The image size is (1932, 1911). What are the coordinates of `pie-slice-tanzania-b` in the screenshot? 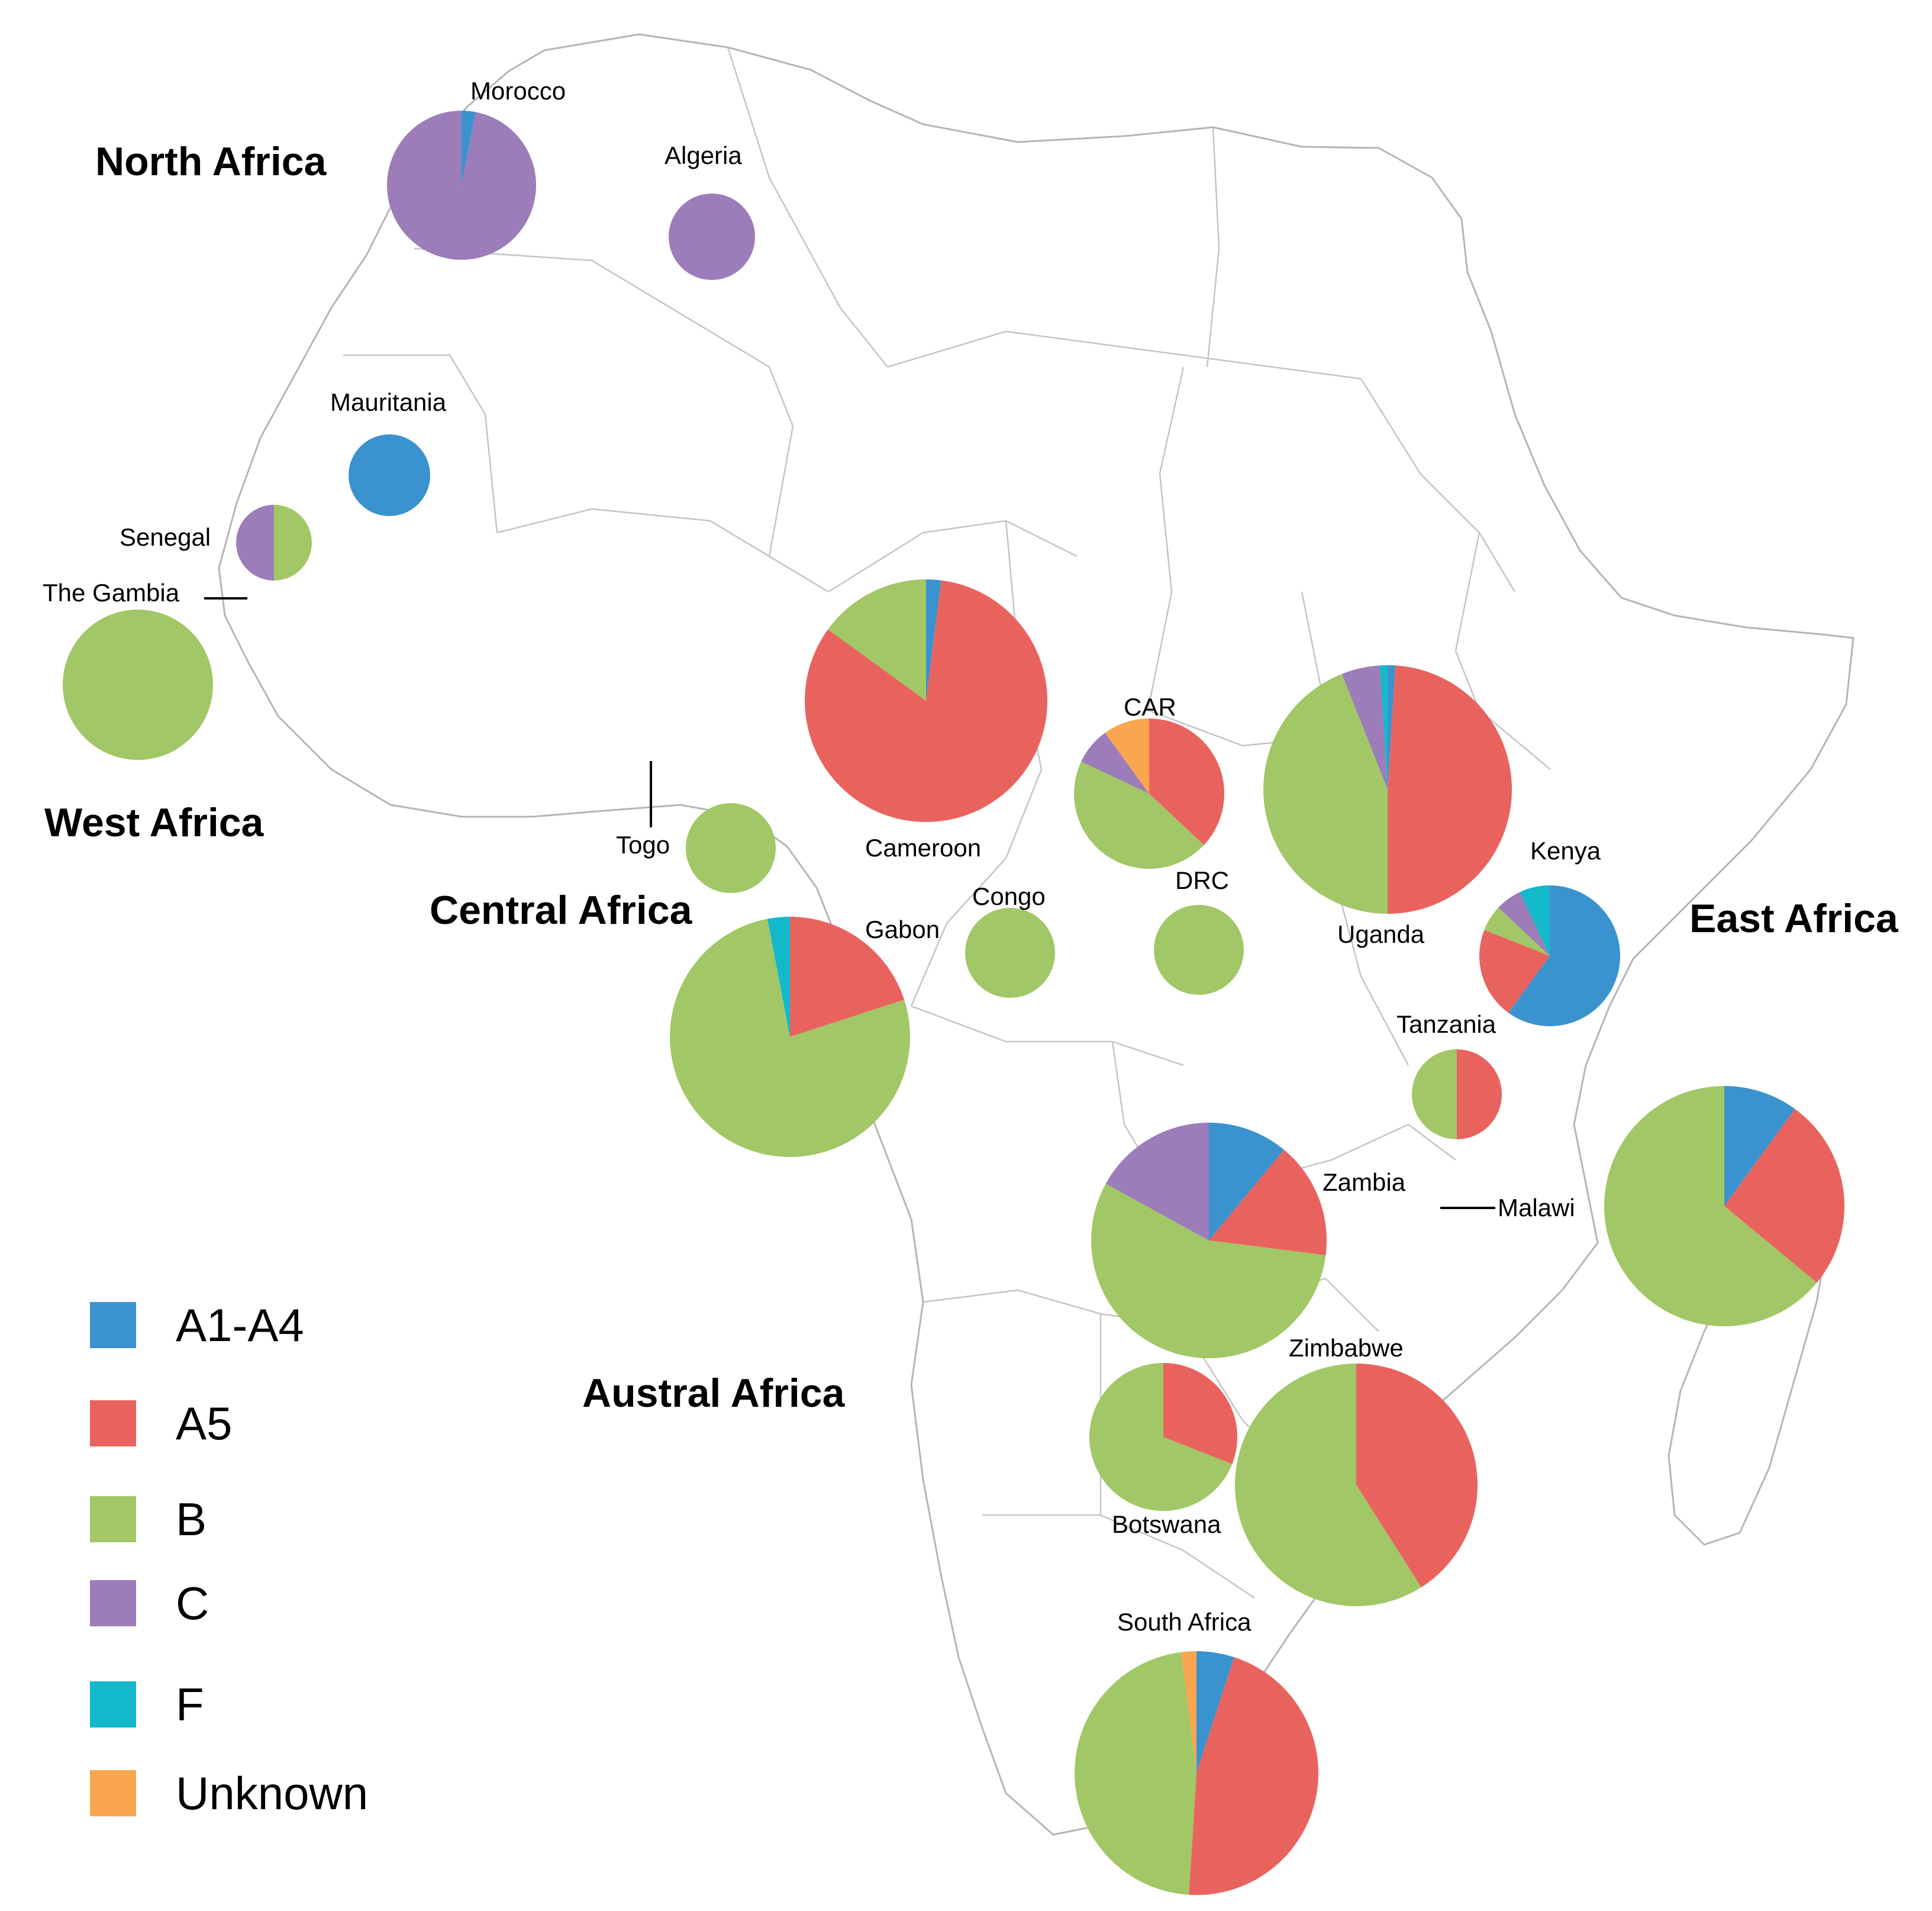 It's located at (1434, 1094).